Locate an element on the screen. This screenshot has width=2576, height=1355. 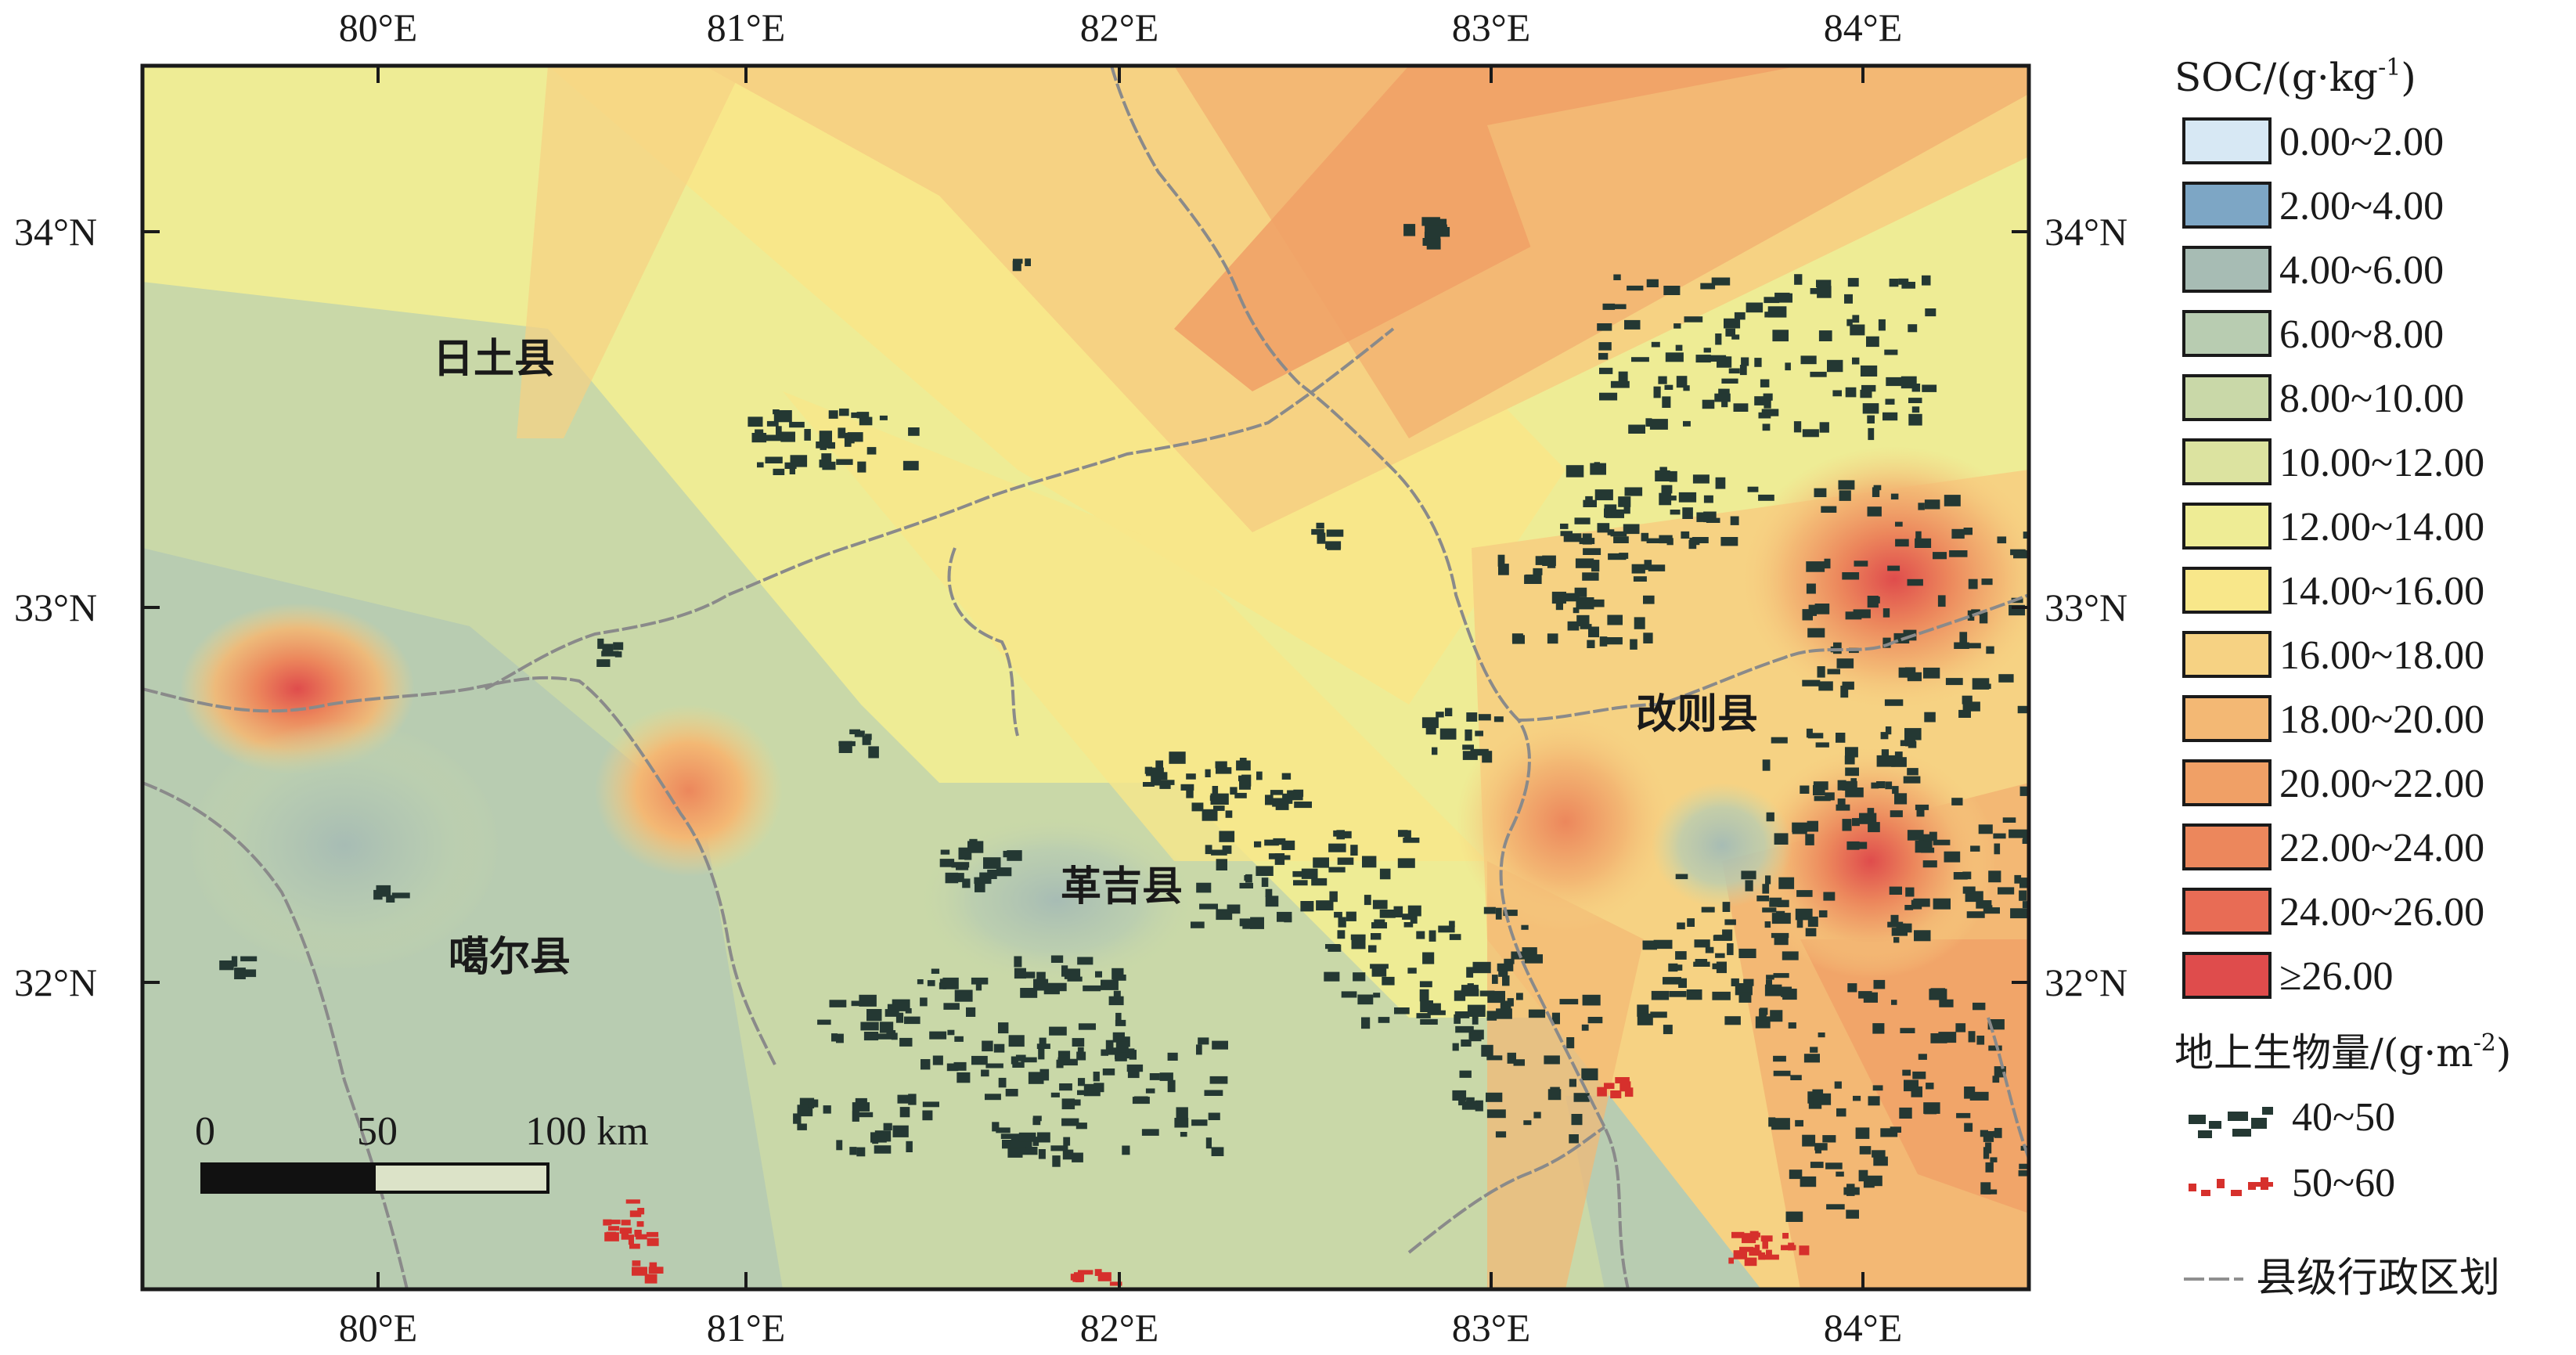
boundary-legend-item: 县级行政区划 is located at coordinates (2342, 1278).